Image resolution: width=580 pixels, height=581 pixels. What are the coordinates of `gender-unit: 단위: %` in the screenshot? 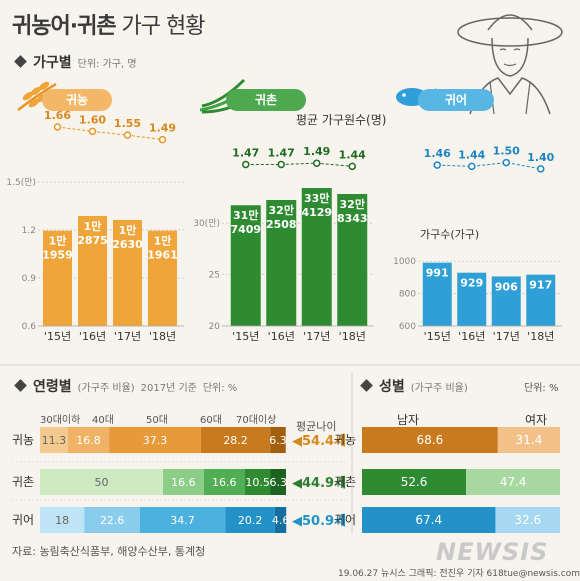 It's located at (541, 388).